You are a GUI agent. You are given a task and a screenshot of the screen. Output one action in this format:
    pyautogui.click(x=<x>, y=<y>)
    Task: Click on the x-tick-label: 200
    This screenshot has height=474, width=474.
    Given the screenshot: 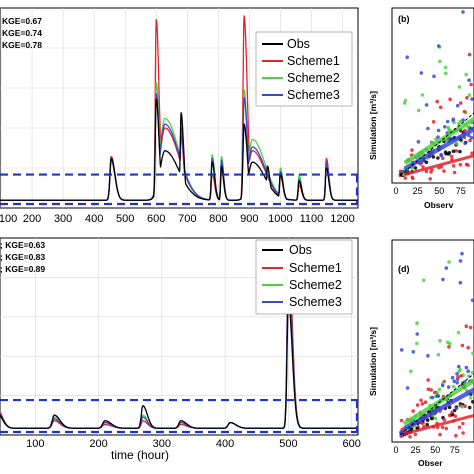 What is the action you would take?
    pyautogui.click(x=32, y=219)
    